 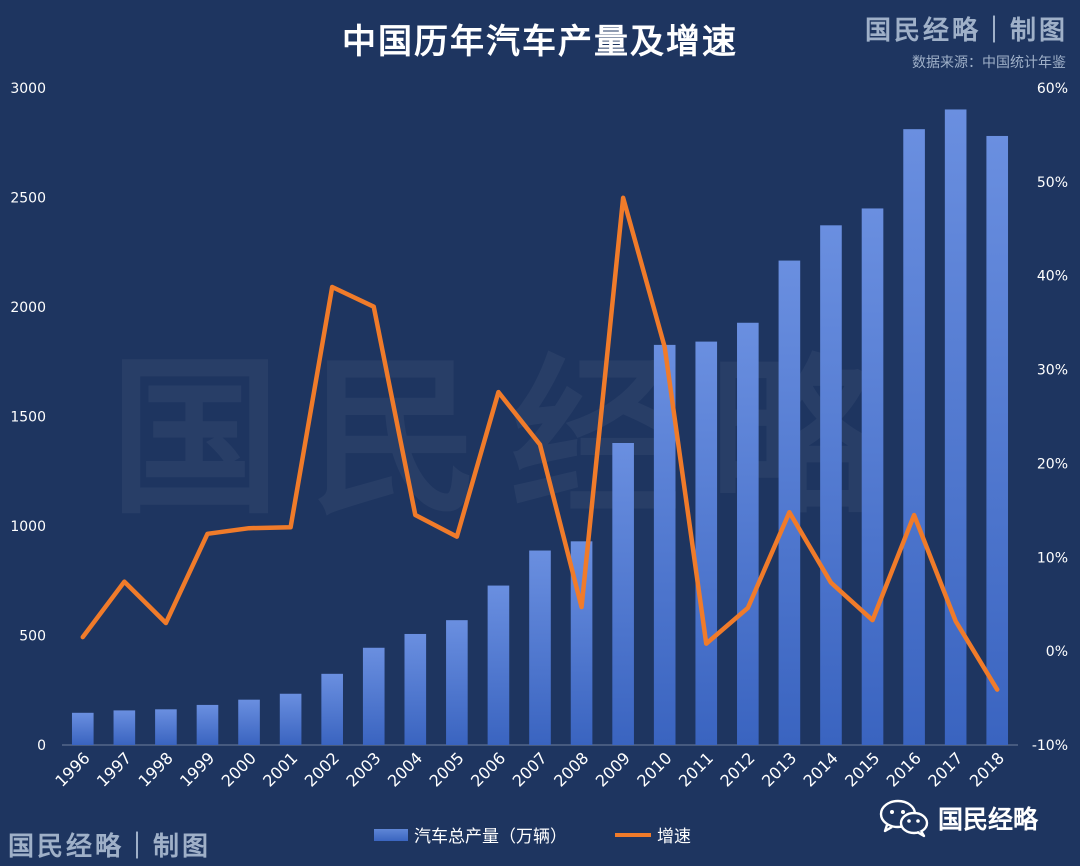 I want to click on bar-2017, so click(x=955, y=427).